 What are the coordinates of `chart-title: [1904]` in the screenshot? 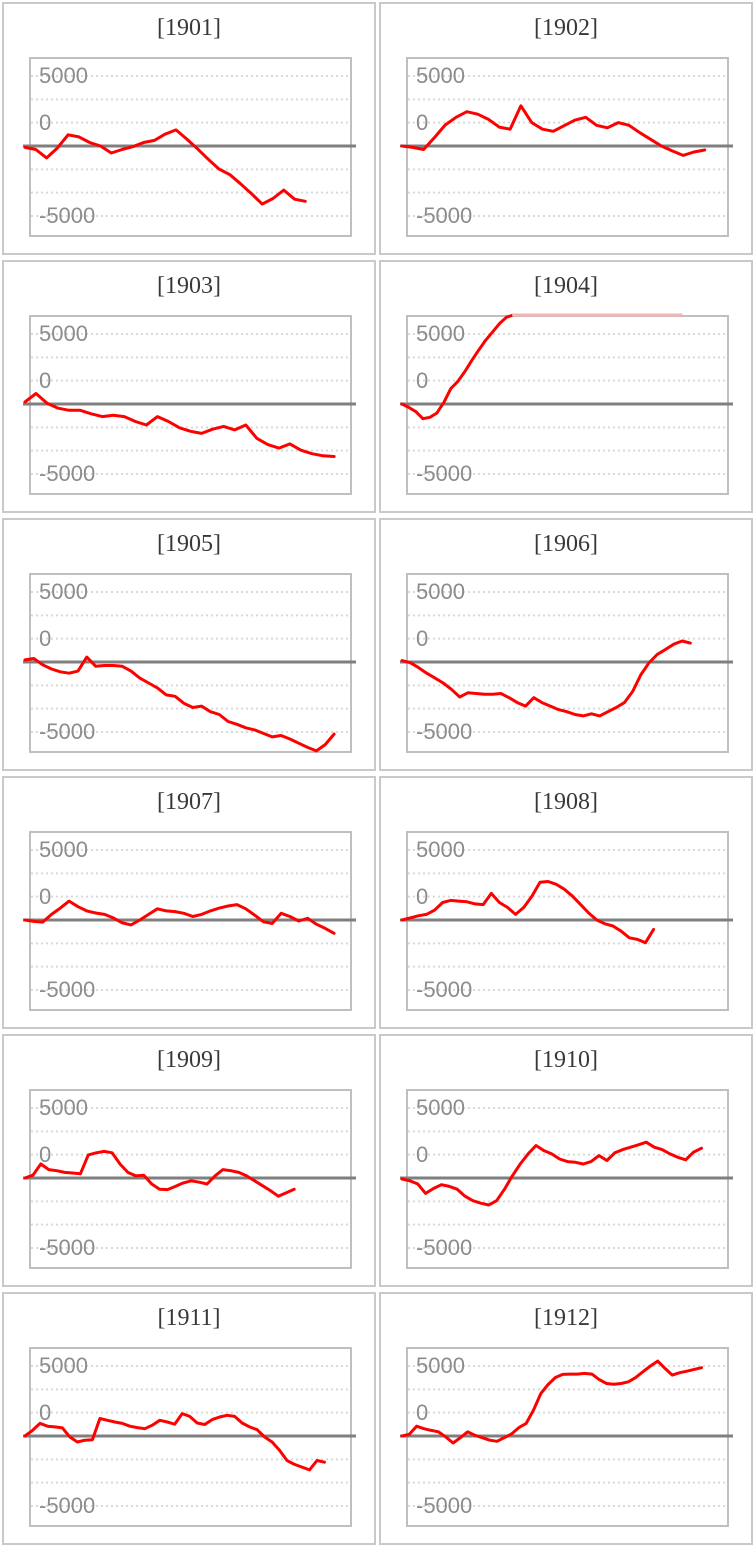 It's located at (566, 286).